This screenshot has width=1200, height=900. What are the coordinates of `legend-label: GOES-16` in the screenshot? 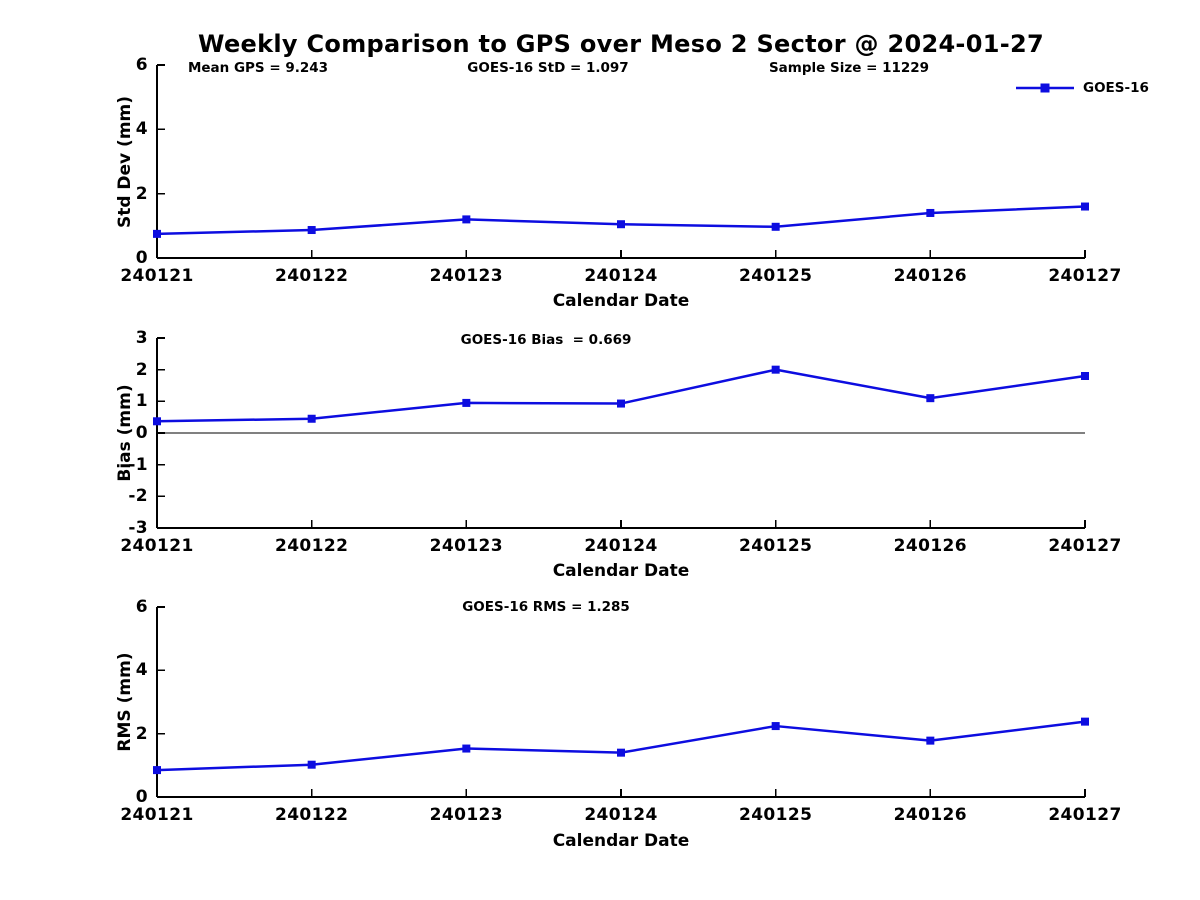 It's located at (1116, 88).